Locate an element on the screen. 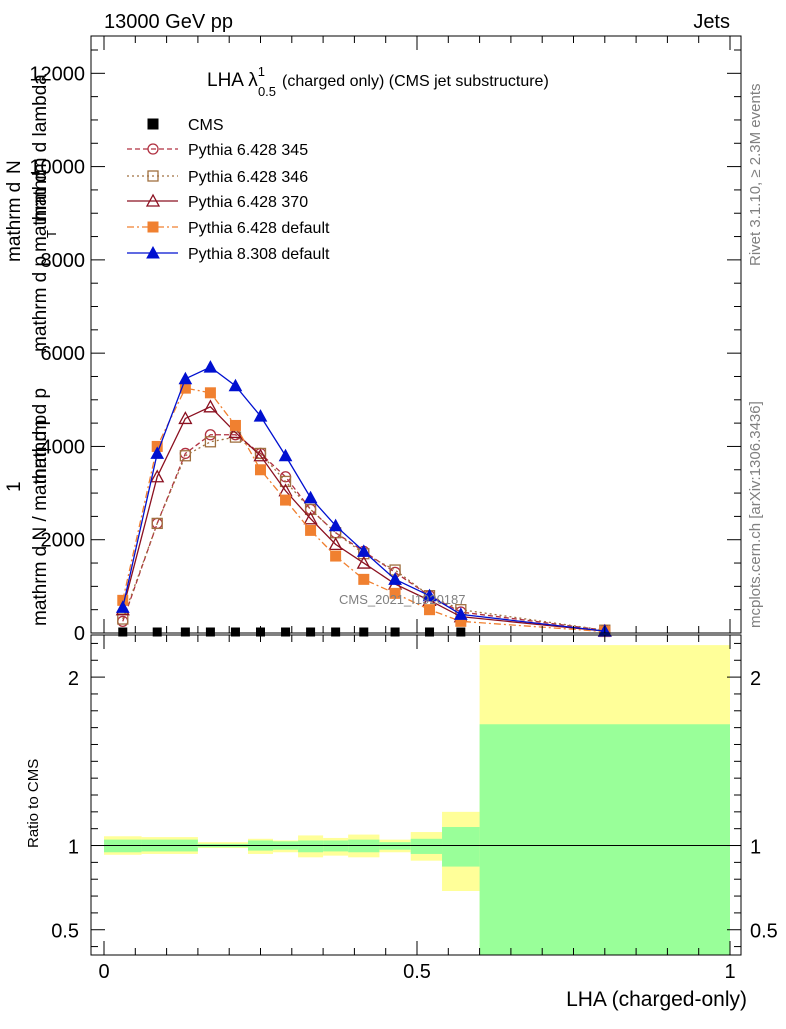 Image resolution: width=786 pixels, height=1029 pixels. ratio-ytick-label: 0.5 is located at coordinates (65, 932).